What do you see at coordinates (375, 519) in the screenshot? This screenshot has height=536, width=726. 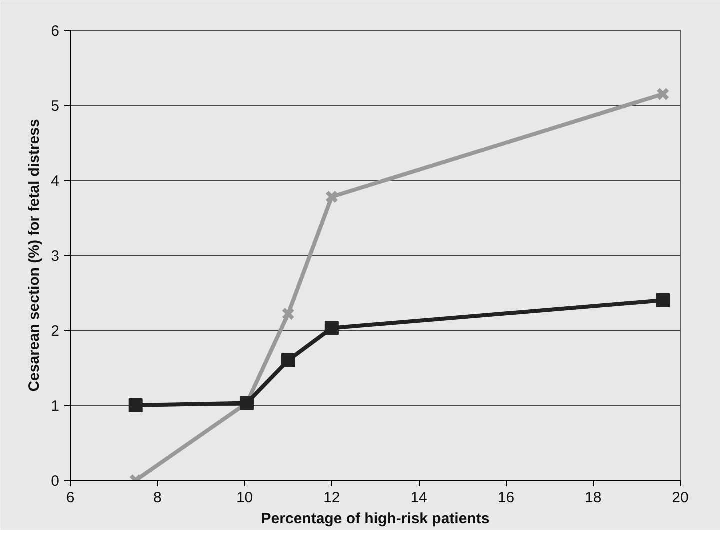 I see `x-axis-title: Percentage of high-risk patients` at bounding box center [375, 519].